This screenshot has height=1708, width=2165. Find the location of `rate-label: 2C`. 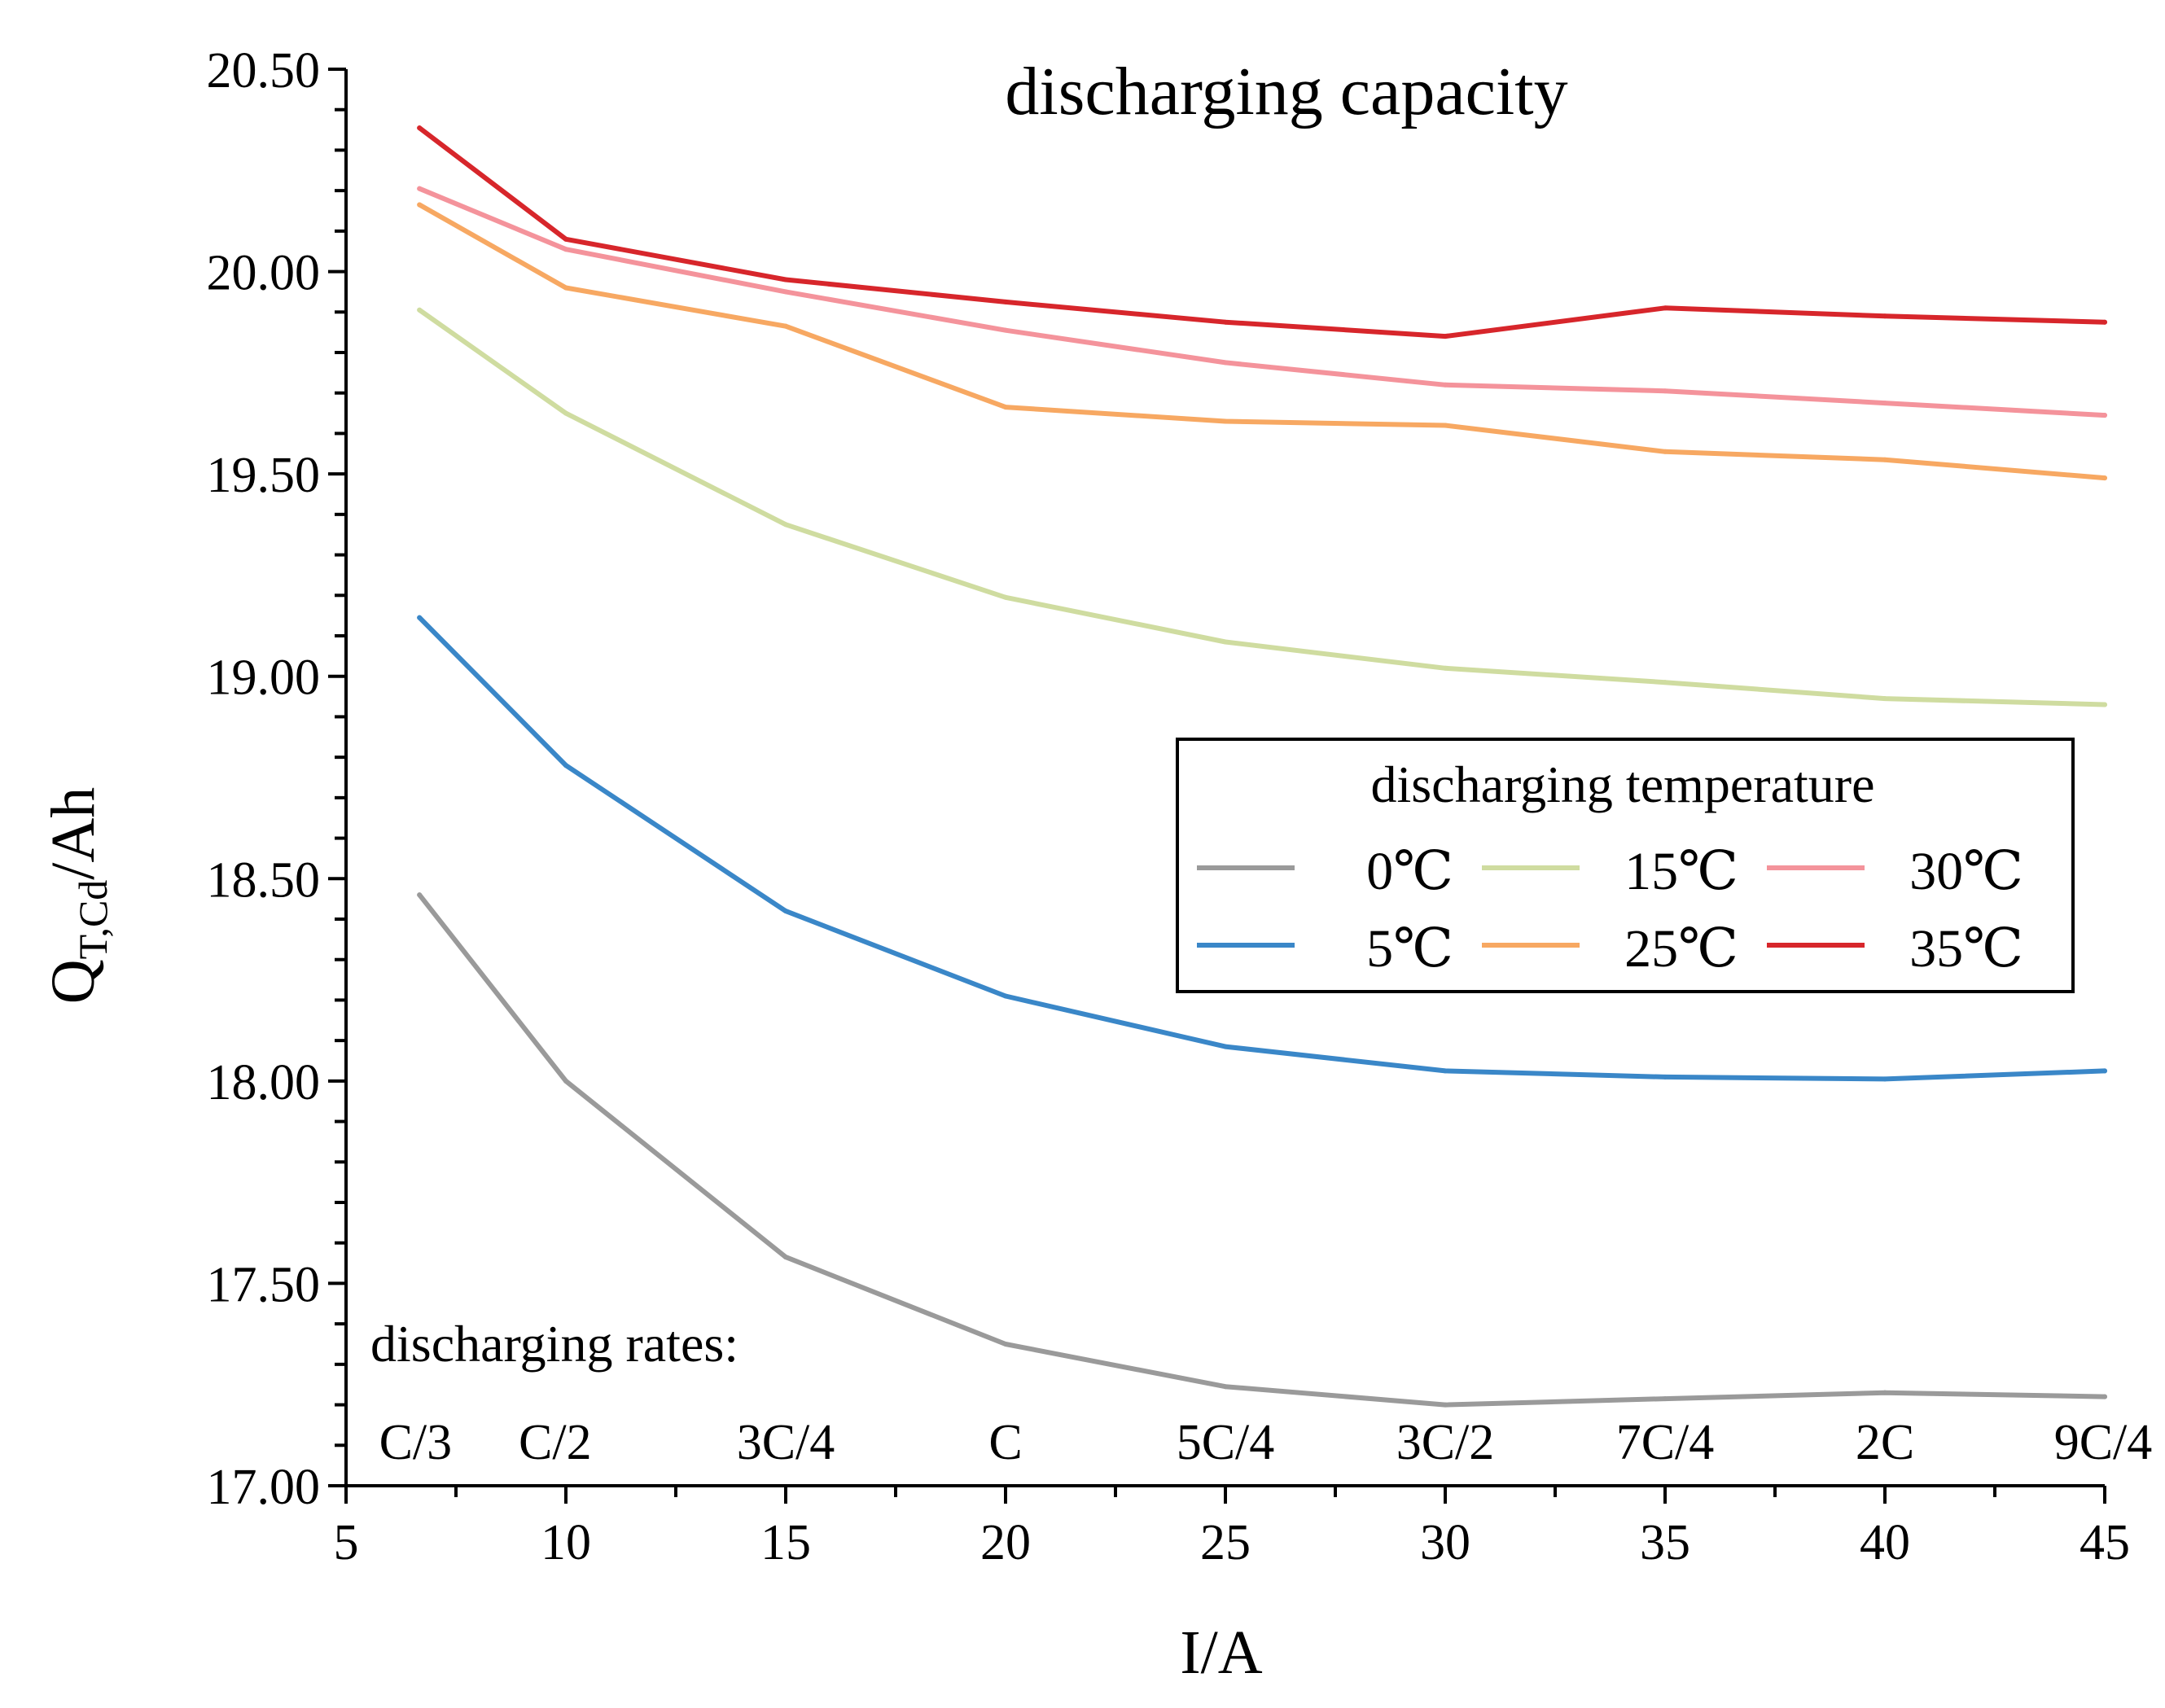

rate-label: 2C is located at coordinates (1885, 1442).